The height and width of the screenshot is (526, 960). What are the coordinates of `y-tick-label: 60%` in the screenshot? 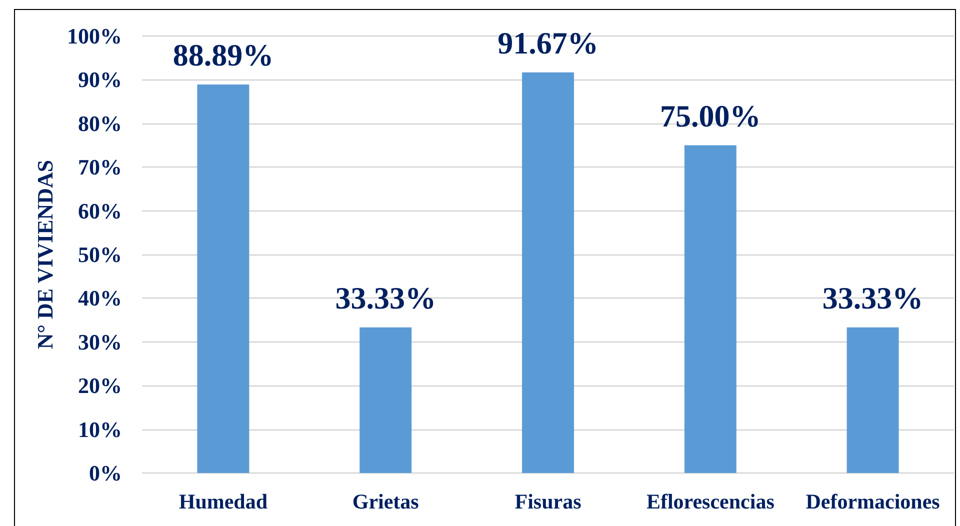 It's located at (100, 211).